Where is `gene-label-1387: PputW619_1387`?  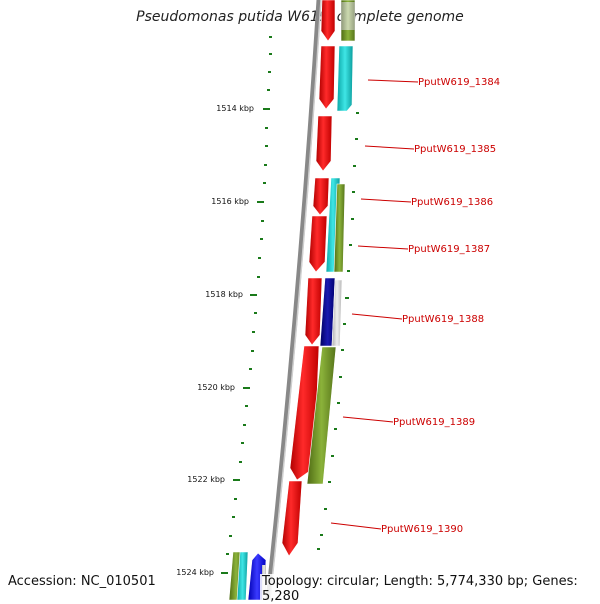 gene-label-1387: PputW619_1387 is located at coordinates (449, 249).